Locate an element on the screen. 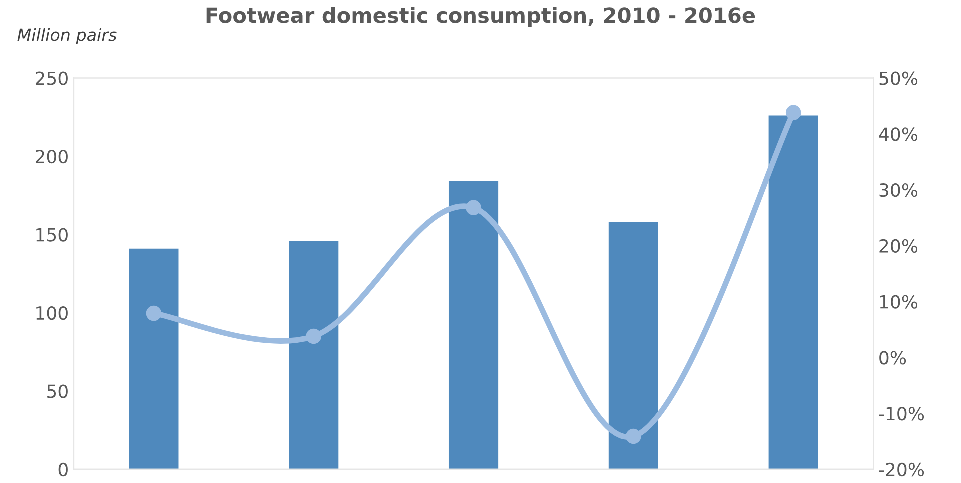 The image size is (961, 483). y-tick-label: 100 is located at coordinates (52, 313).